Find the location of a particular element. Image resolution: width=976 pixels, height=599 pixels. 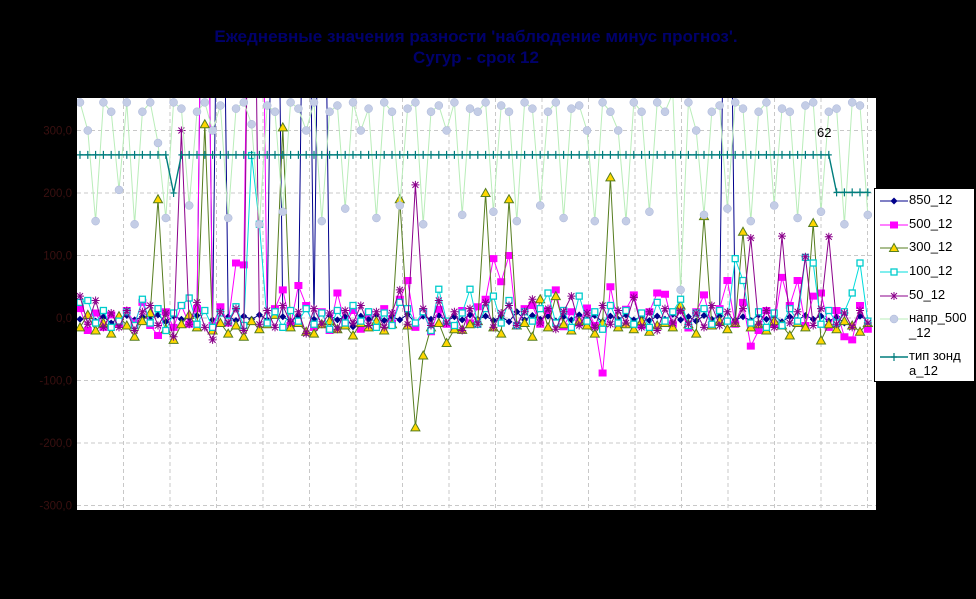

legend-marker-100-12-icon is located at coordinates (894, 272).